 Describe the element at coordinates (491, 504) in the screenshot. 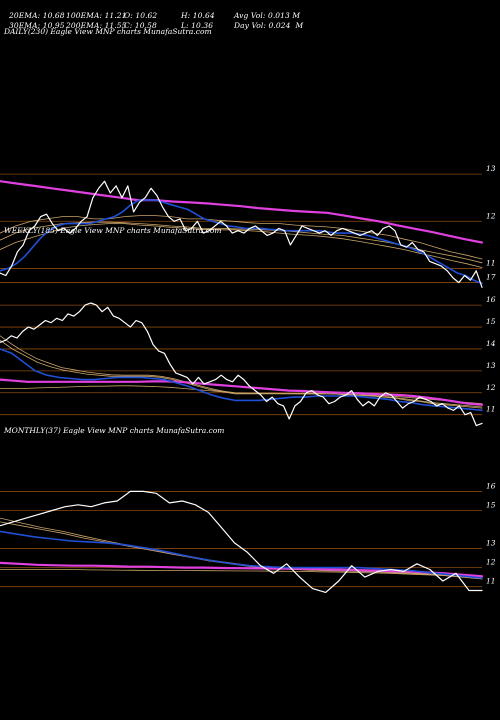

I see `y-tick-label-2-1: 15` at that location.